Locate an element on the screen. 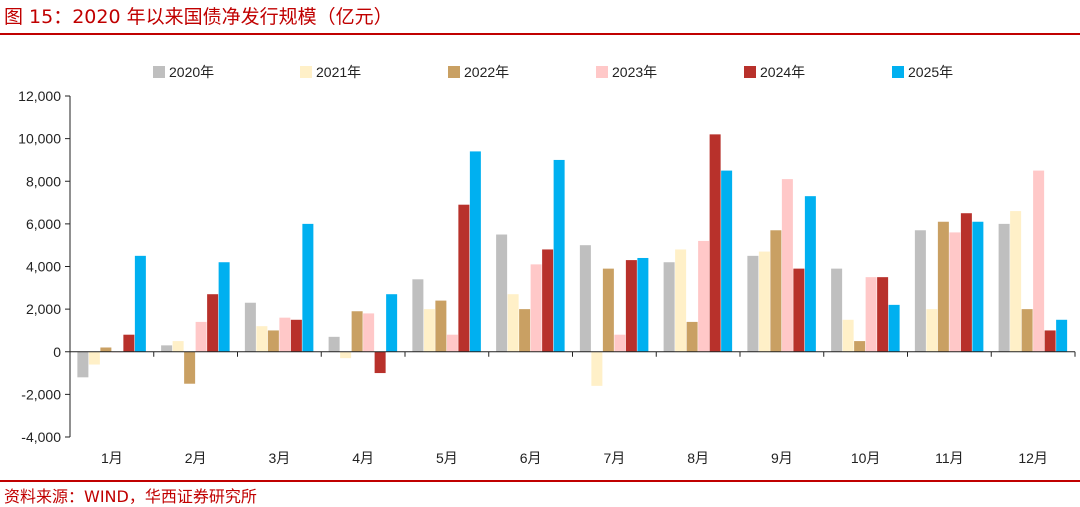 The width and height of the screenshot is (1080, 507). x-tick-label: 8月 is located at coordinates (698, 458).